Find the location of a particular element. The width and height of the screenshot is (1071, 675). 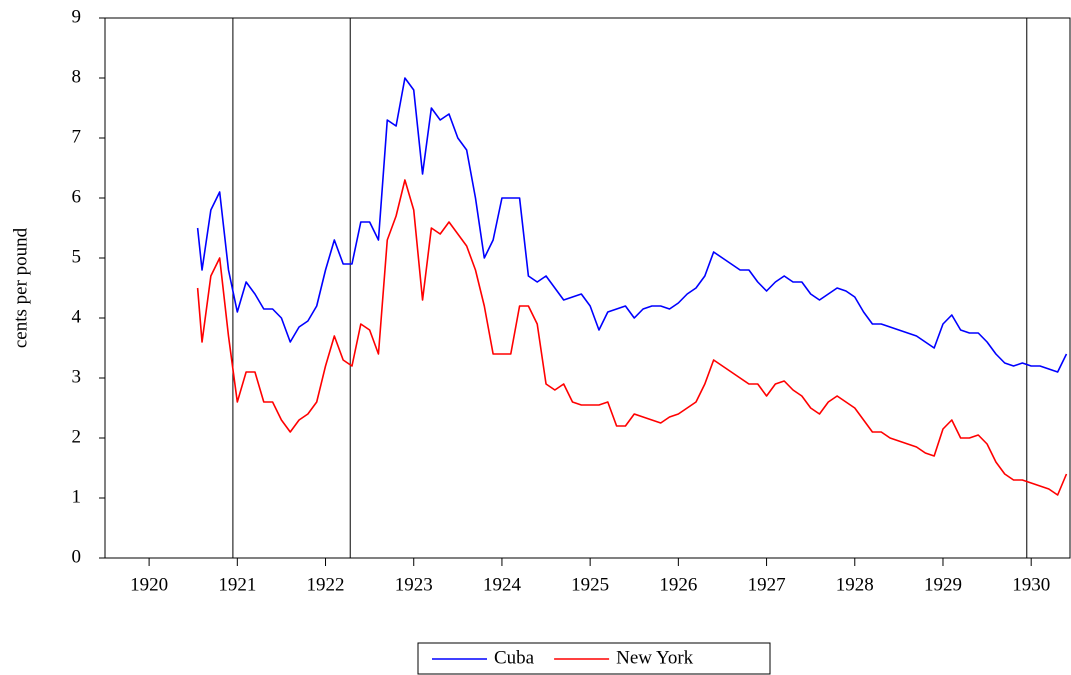

x-tick-label: 1927 is located at coordinates (767, 584).